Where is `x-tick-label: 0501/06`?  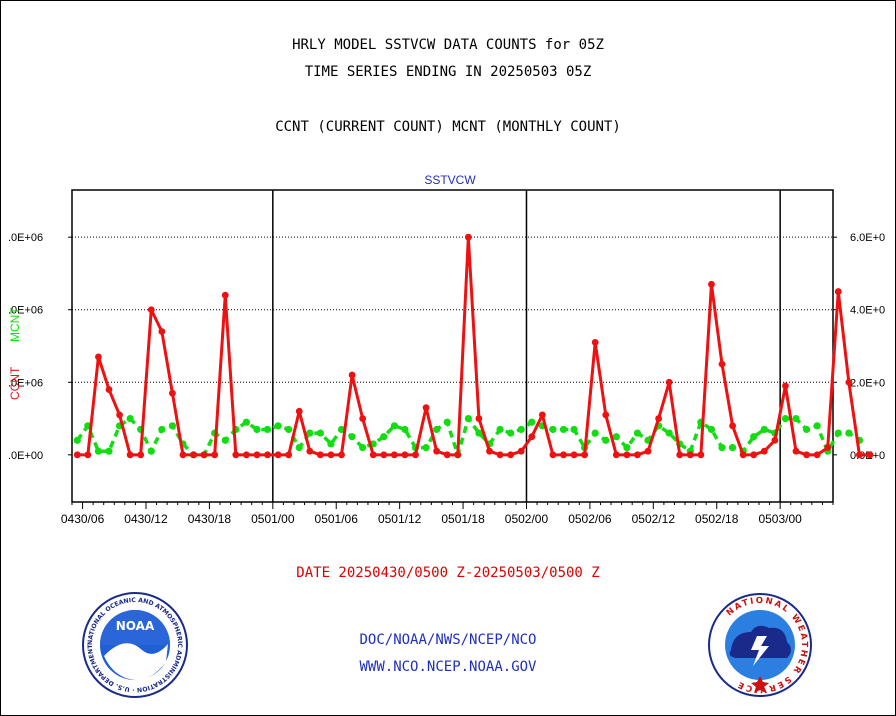
x-tick-label: 0501/06 is located at coordinates (337, 519).